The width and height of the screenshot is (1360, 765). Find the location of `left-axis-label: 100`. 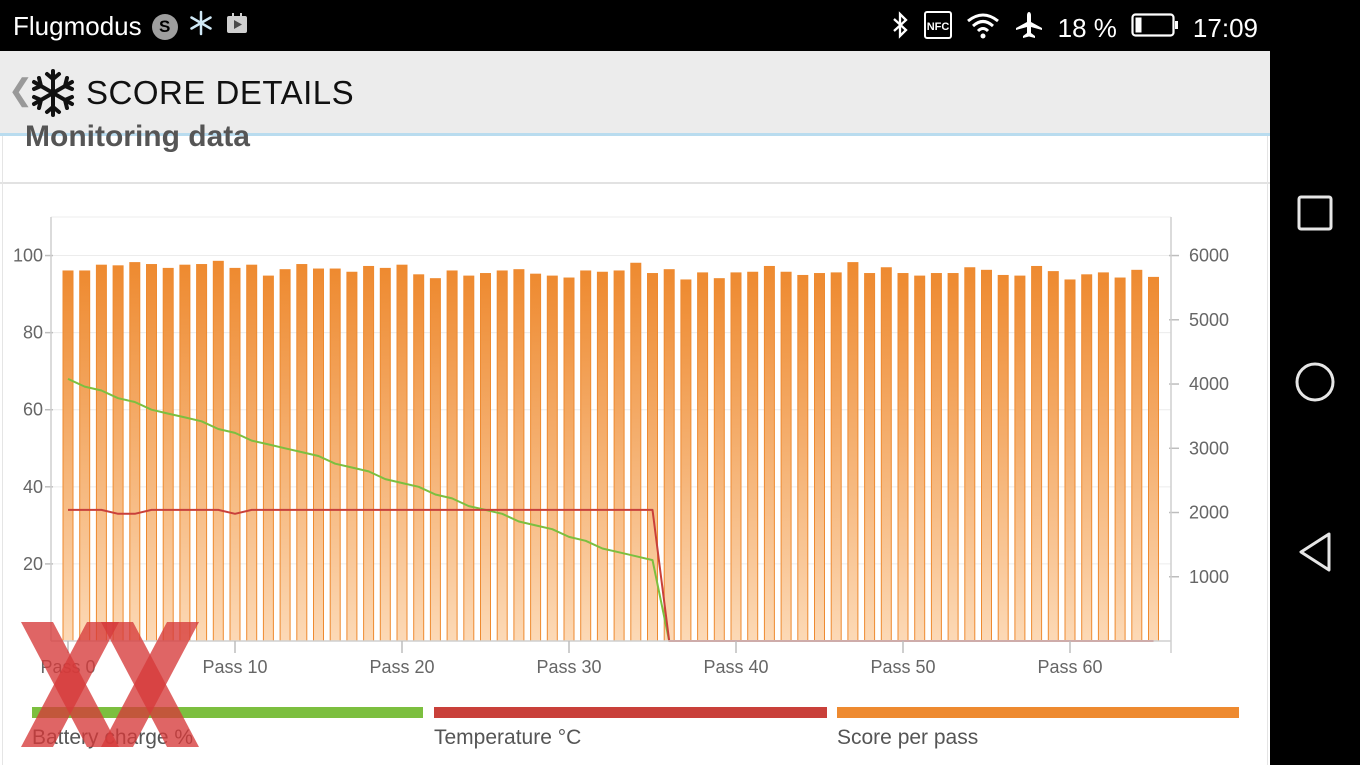

left-axis-label: 100 is located at coordinates (28, 256).